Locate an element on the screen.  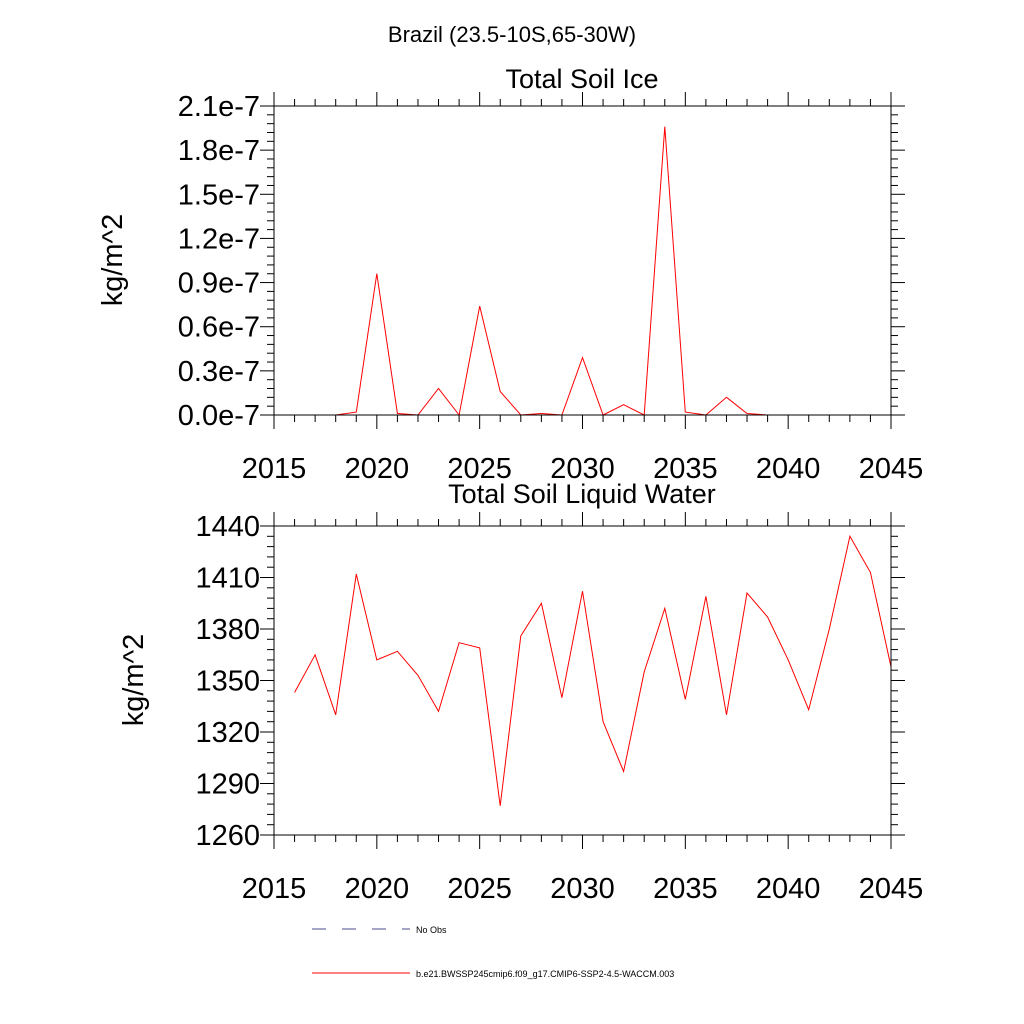
panel-title: Total Soil Liquid Water is located at coordinates (582, 494).